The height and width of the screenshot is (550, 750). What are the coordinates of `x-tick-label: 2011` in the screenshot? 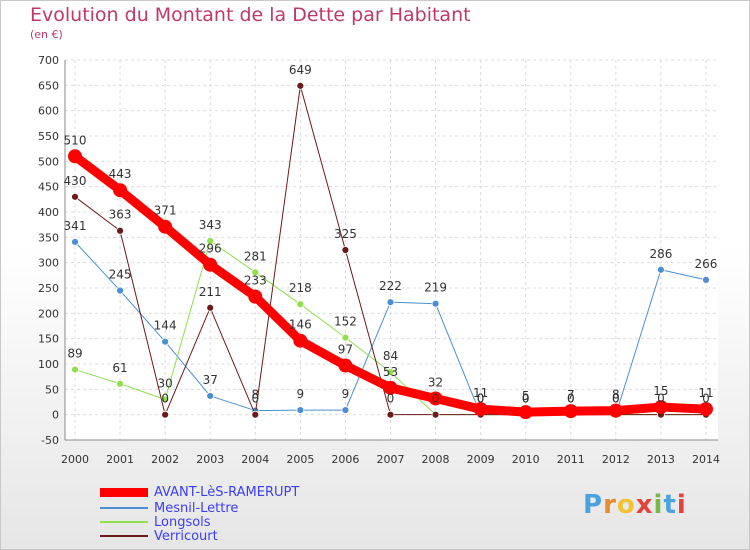 It's located at (571, 459).